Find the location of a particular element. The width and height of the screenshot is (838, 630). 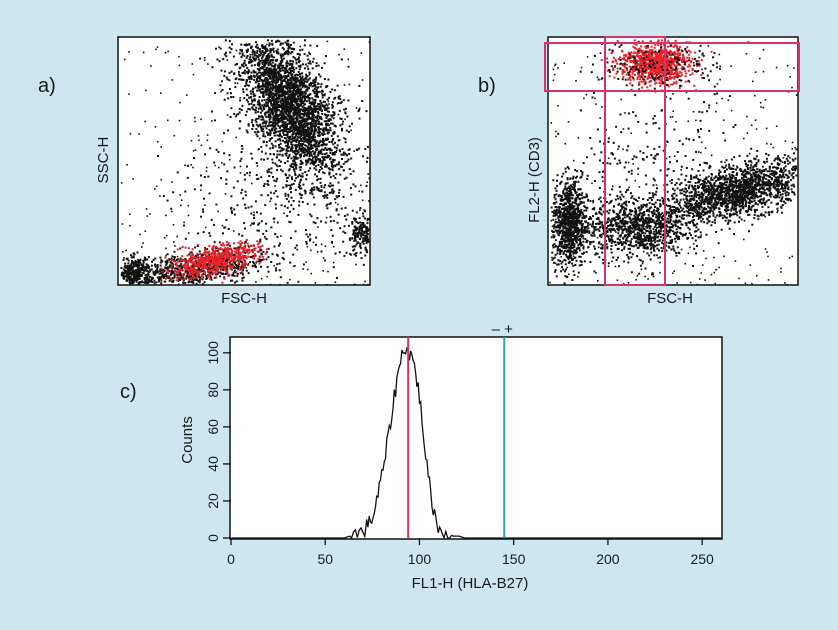

y-tick-label: 40 is located at coordinates (213, 464).